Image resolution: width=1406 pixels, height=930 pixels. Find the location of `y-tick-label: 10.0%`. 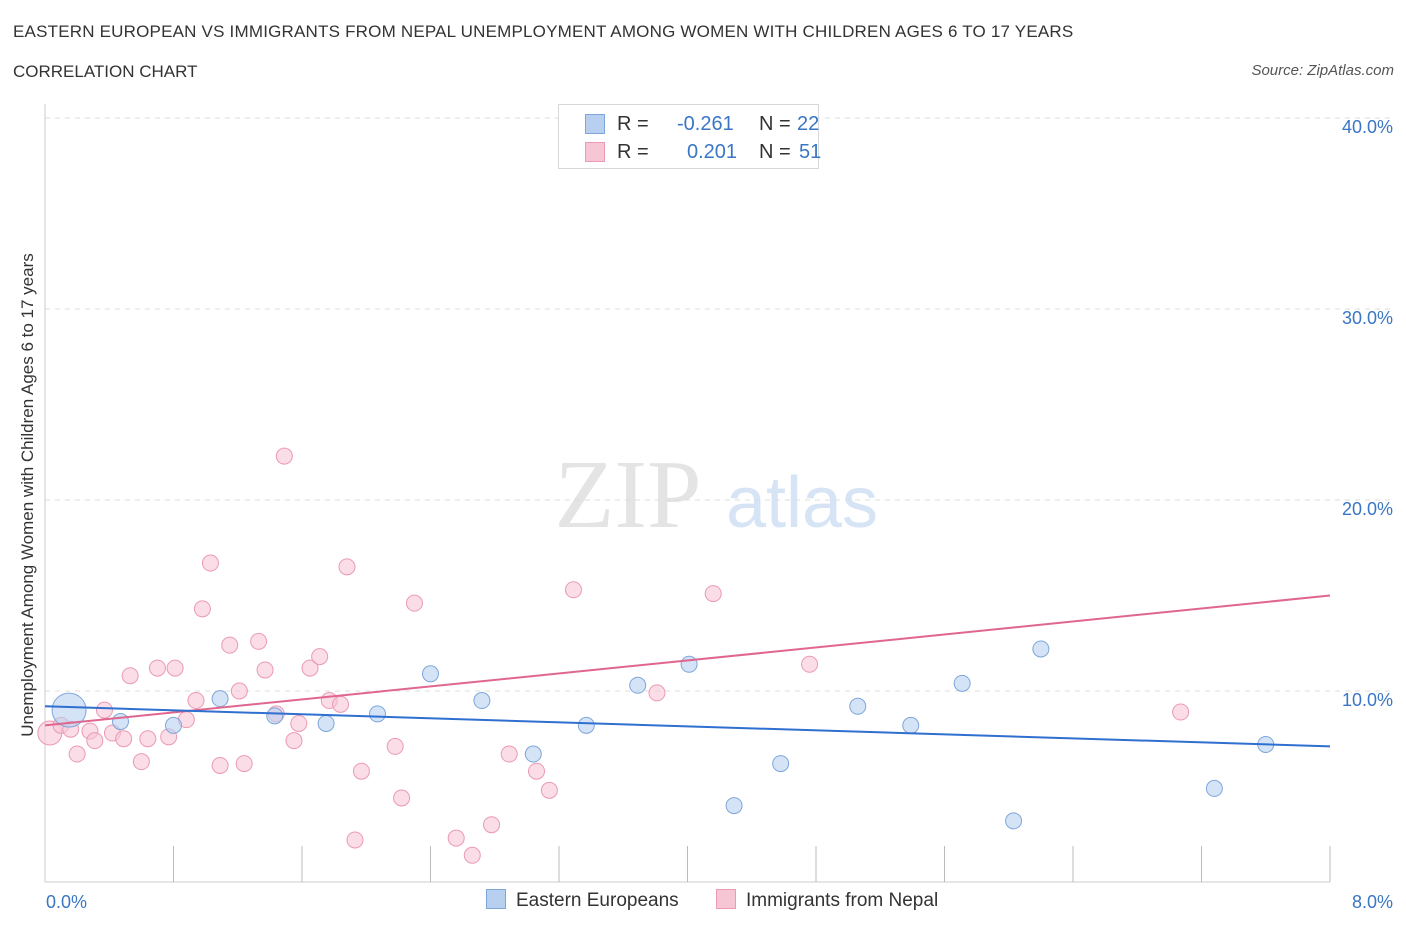

y-tick-label: 10.0% is located at coordinates (1367, 700).